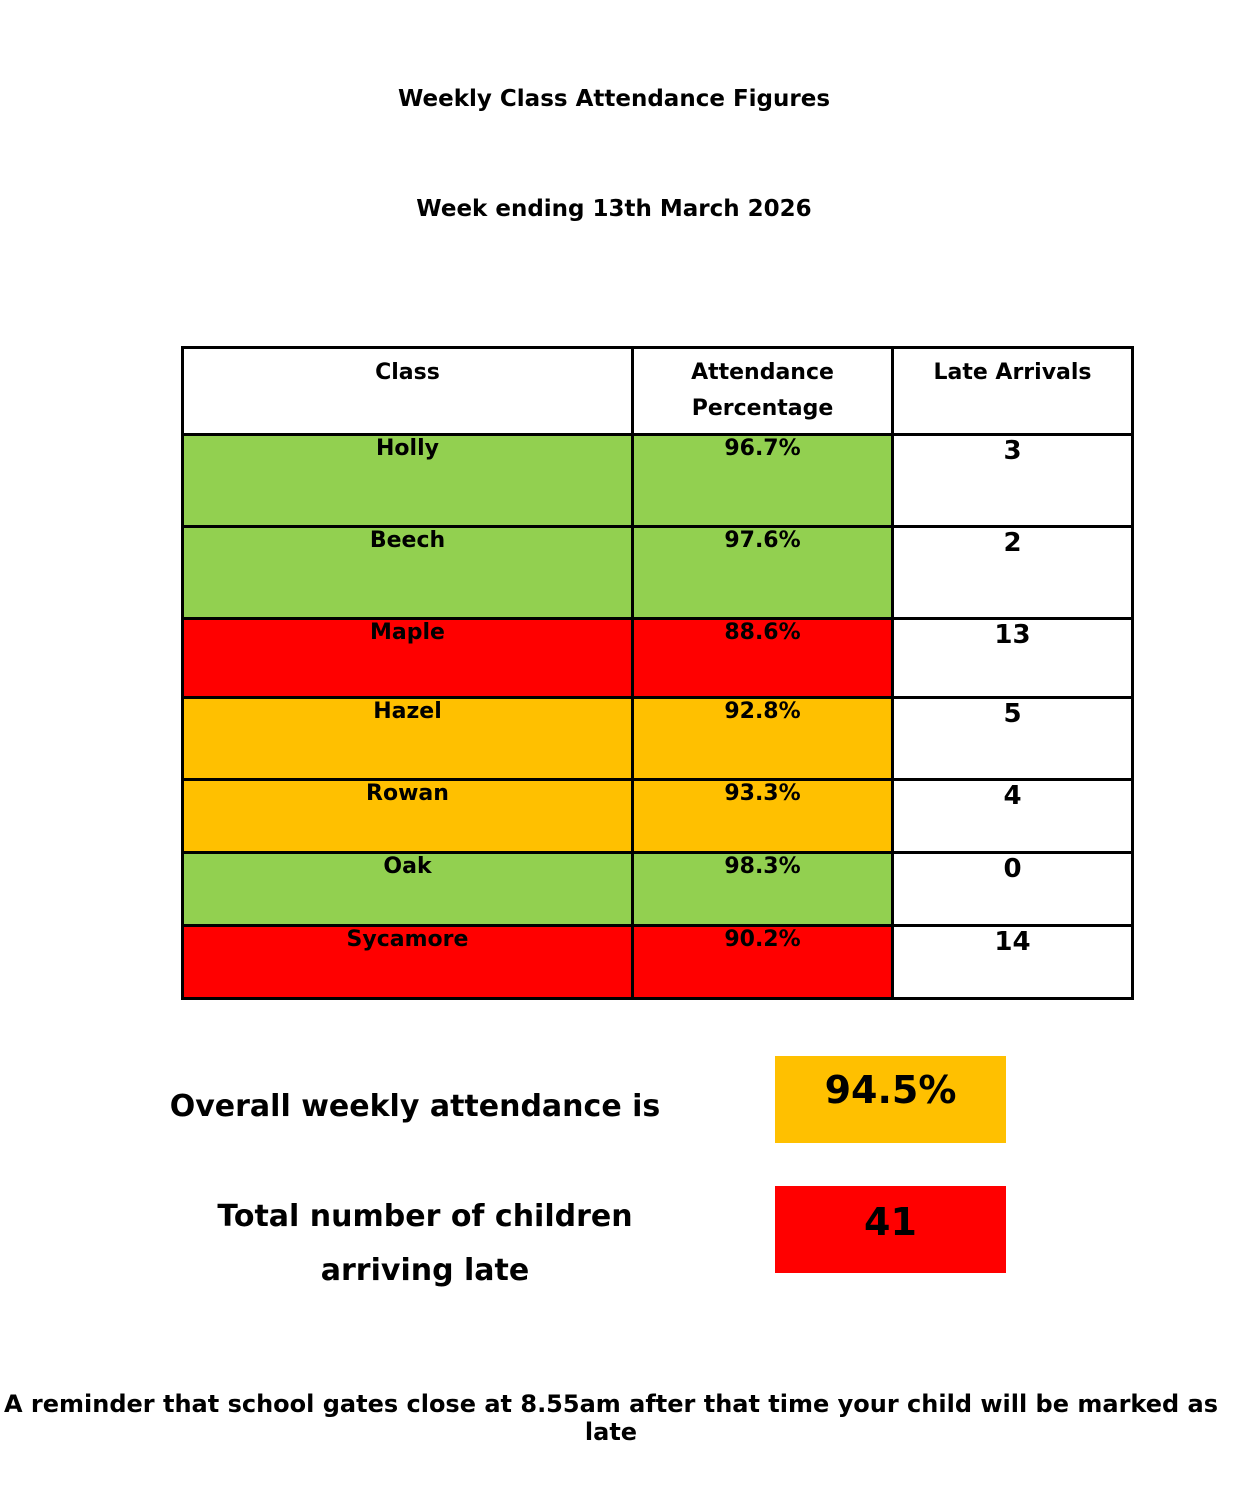  Describe the element at coordinates (407, 962) in the screenshot. I see `class-name-cell: Sycamore` at that location.